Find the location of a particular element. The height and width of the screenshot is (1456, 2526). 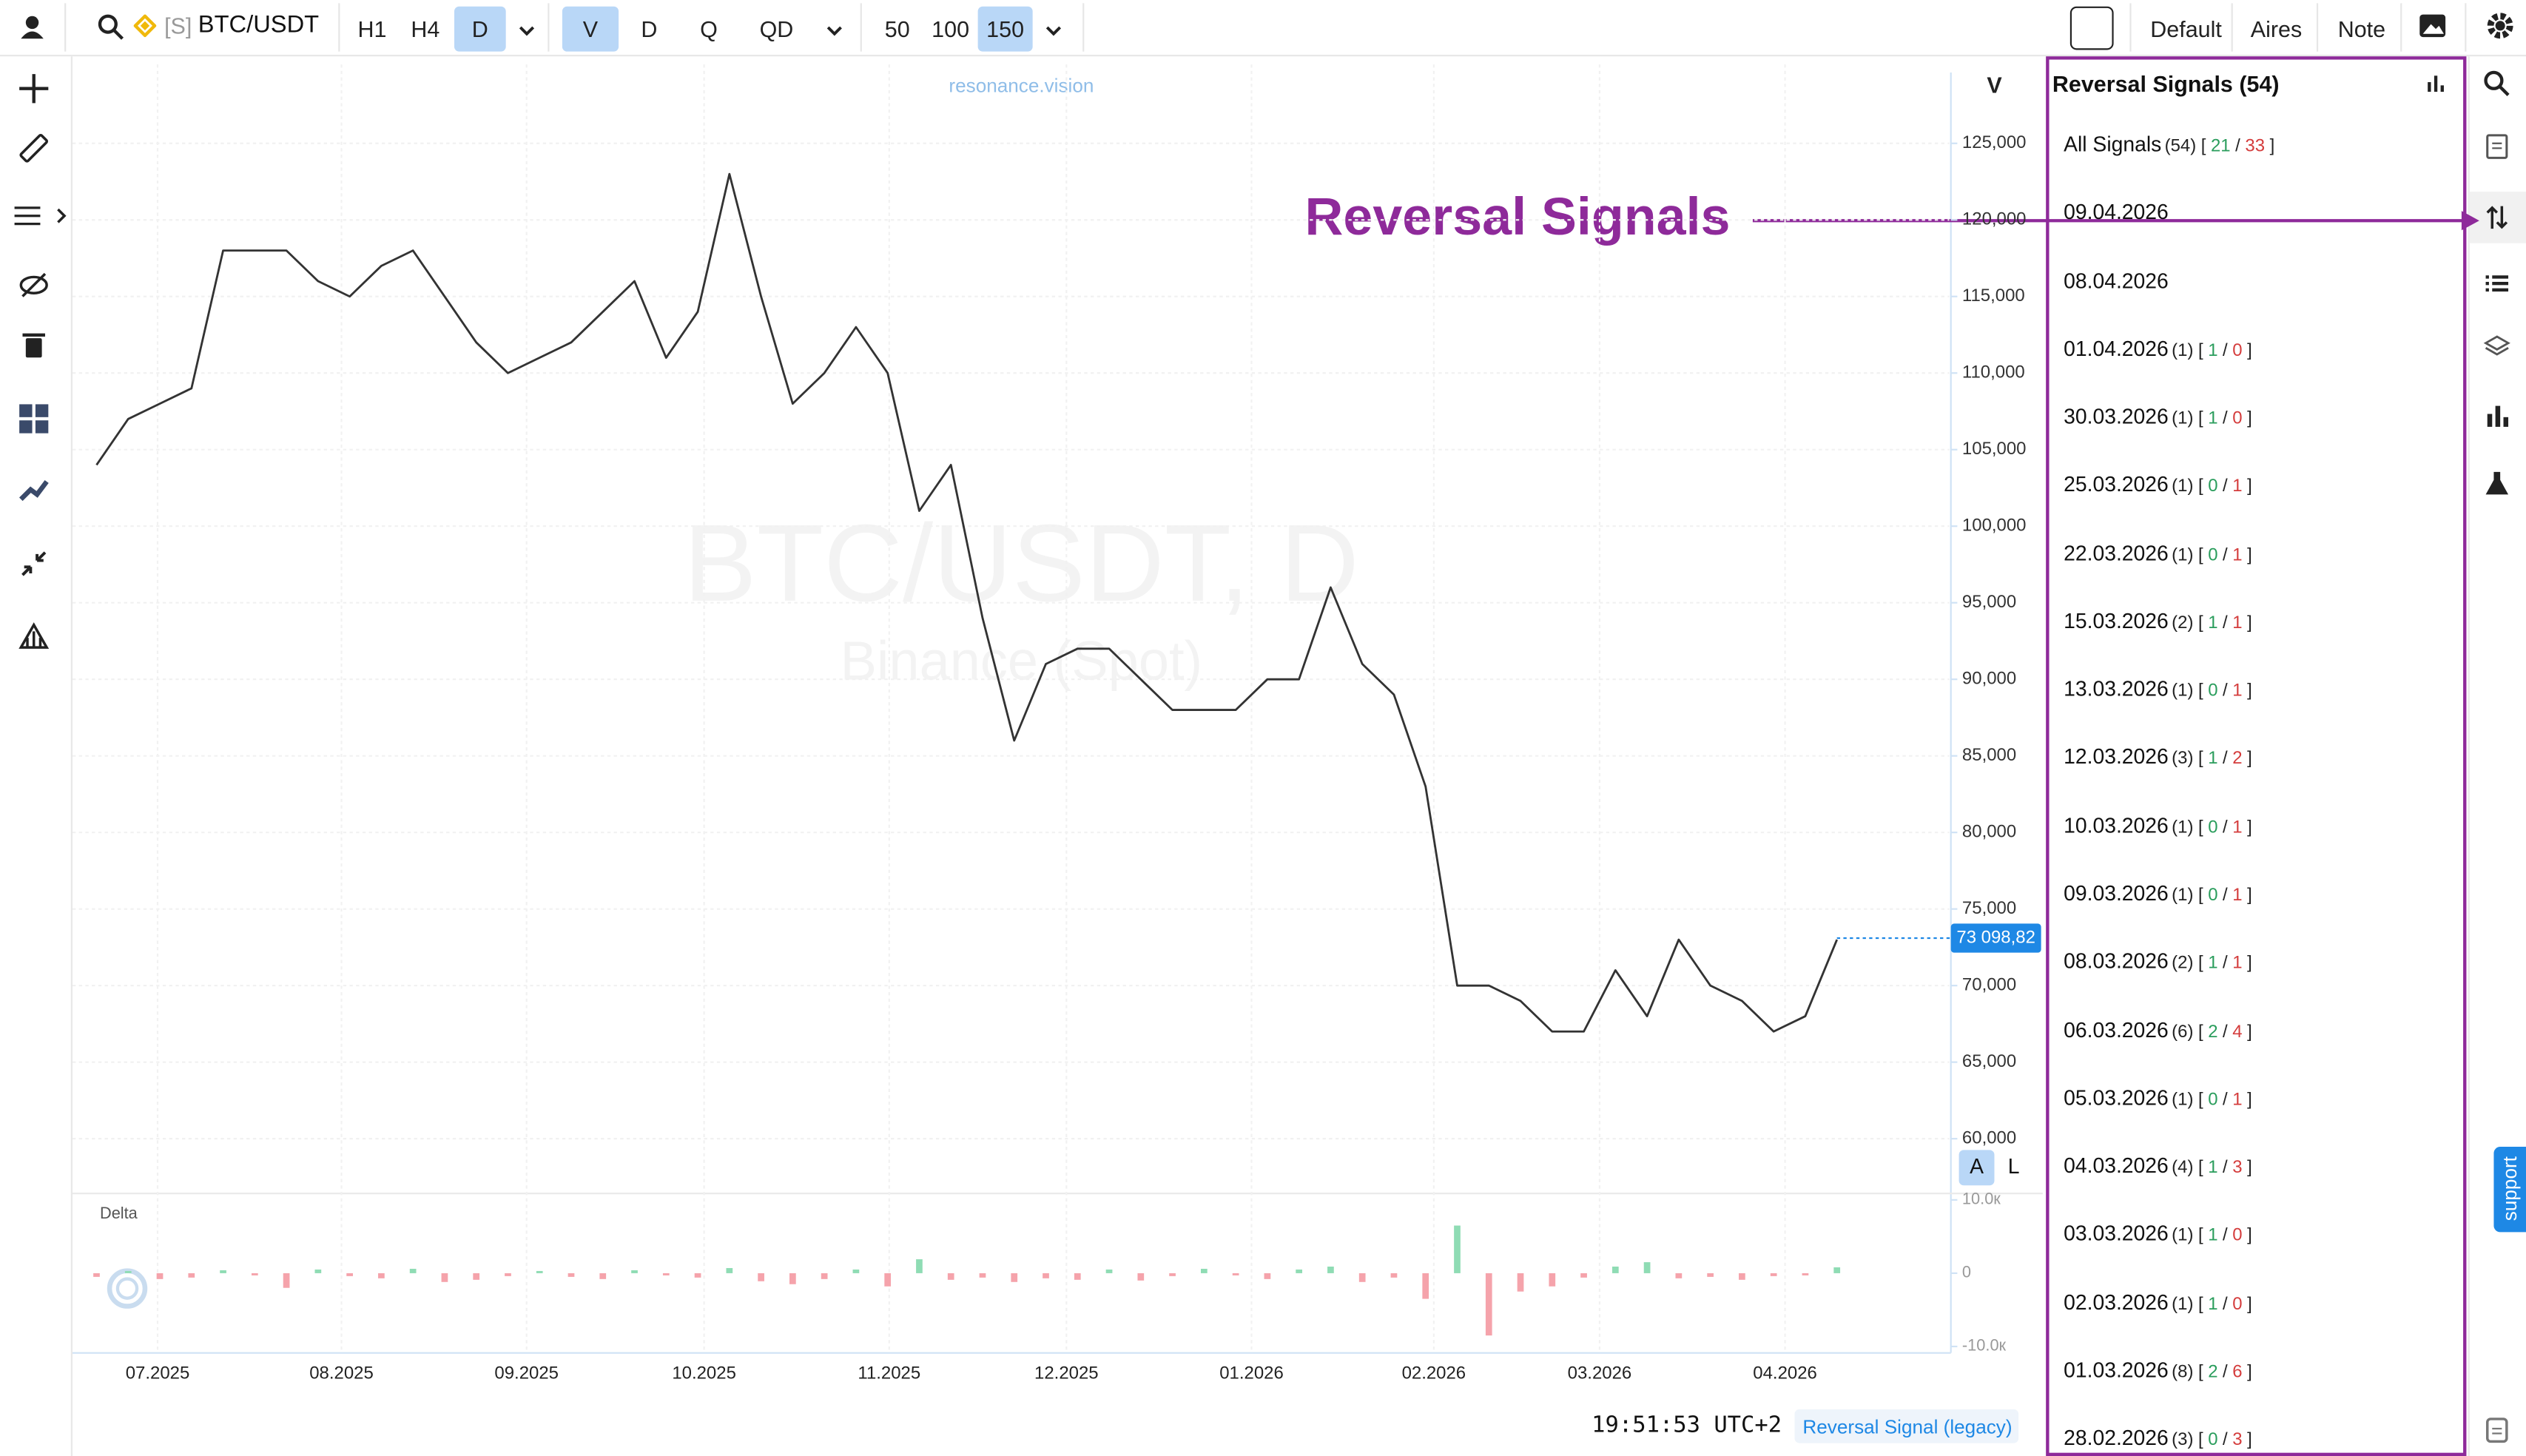

signal-row: 06.03.2026 (6)[2/4] is located at coordinates (2159, 1030).